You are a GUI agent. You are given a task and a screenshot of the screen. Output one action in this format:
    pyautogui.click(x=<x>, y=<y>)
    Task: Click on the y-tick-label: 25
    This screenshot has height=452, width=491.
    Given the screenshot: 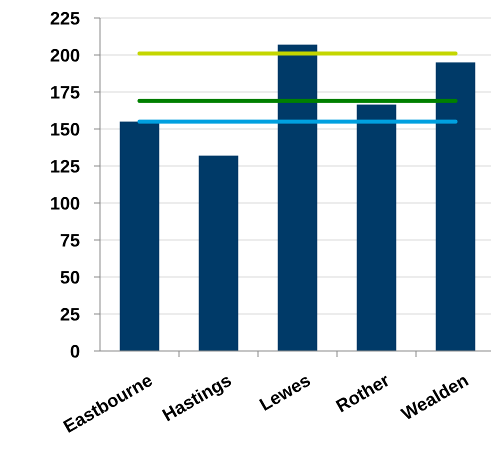 What is the action you would take?
    pyautogui.click(x=70, y=314)
    